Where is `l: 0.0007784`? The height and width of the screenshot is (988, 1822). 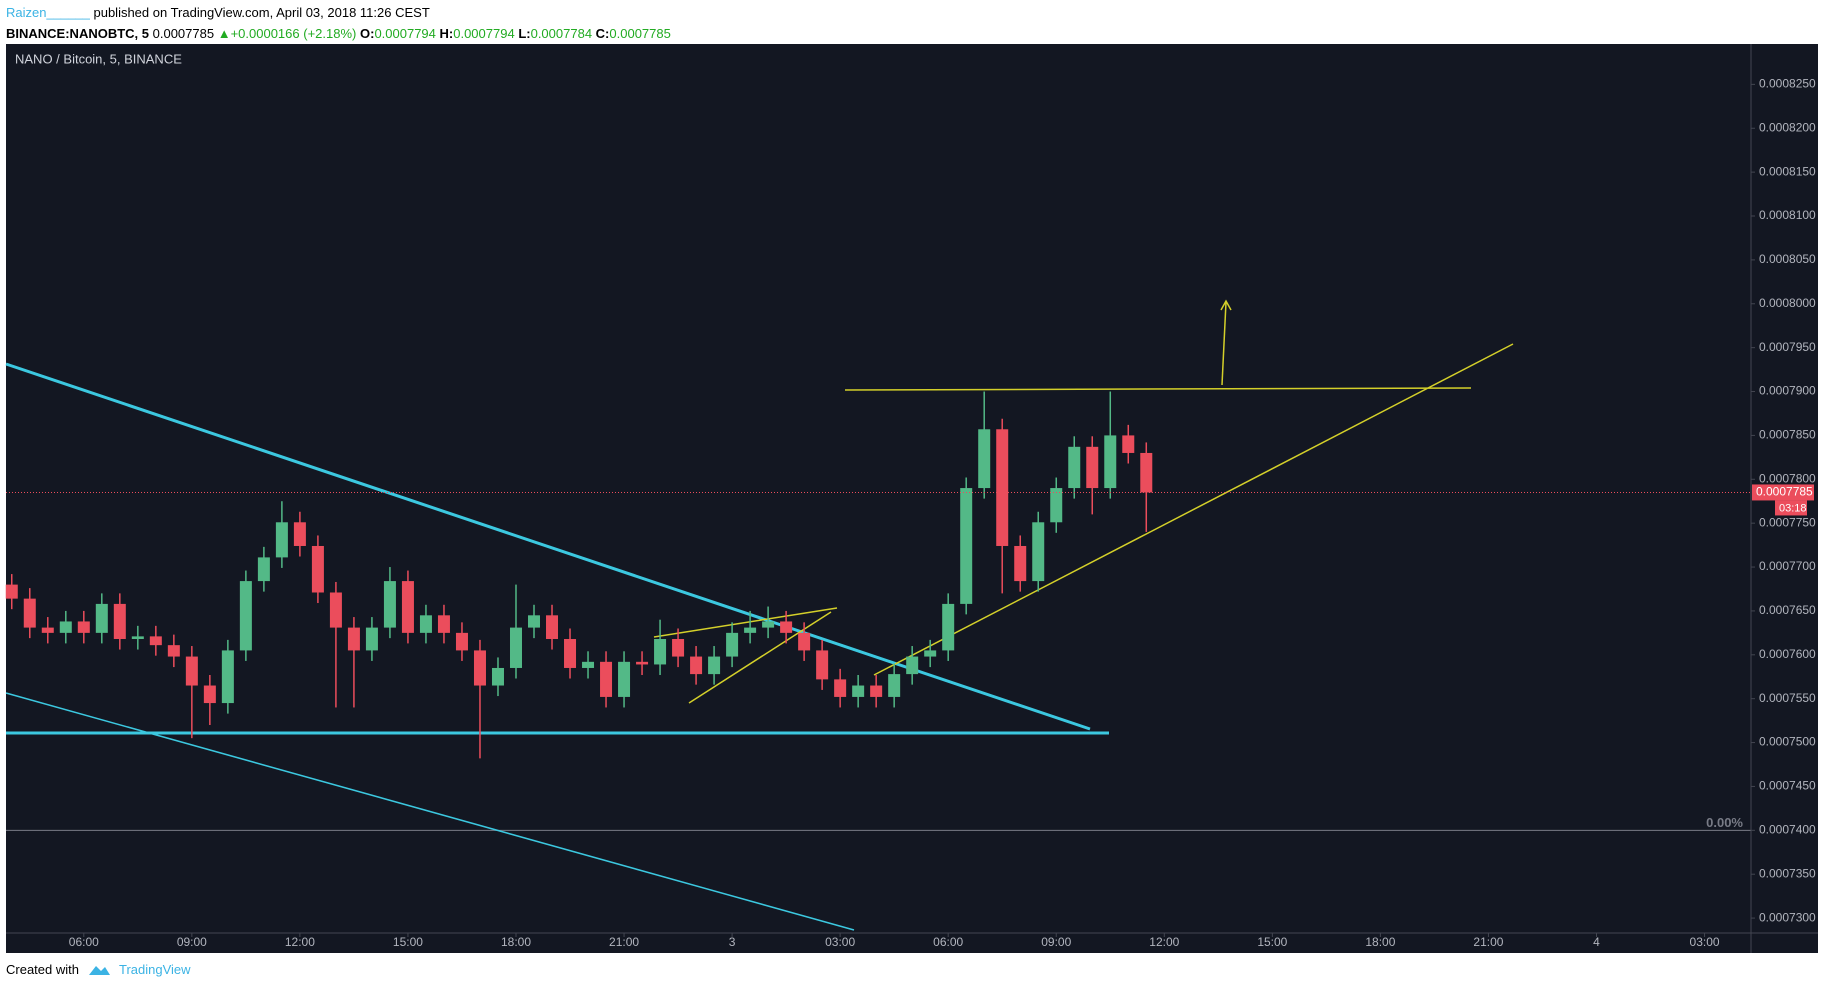
l: 0.0007784 is located at coordinates (561, 33).